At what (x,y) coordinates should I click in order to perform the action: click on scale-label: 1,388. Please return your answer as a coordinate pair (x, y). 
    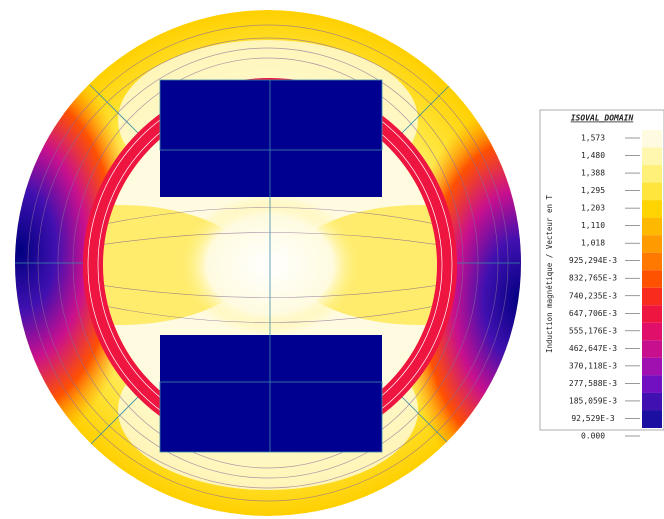
    Looking at the image, I should click on (593, 173).